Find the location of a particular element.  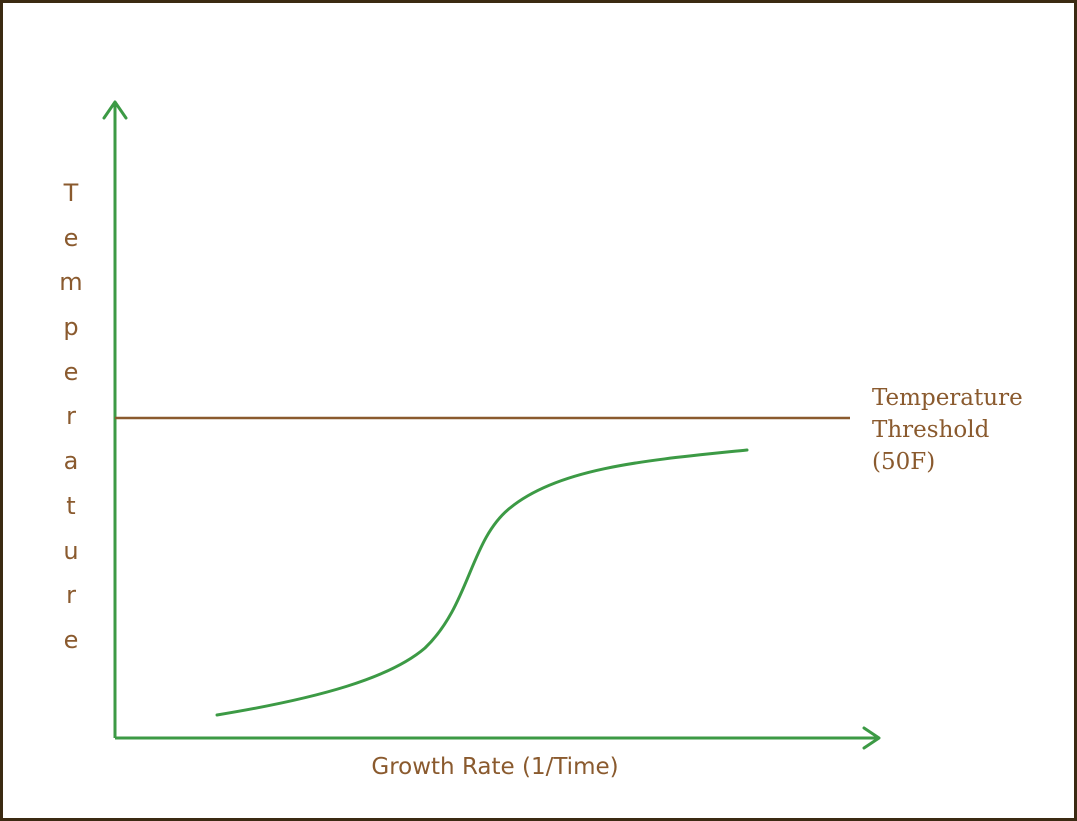

threshold-label: Temperature Threshold (50F) is located at coordinates (967, 430).